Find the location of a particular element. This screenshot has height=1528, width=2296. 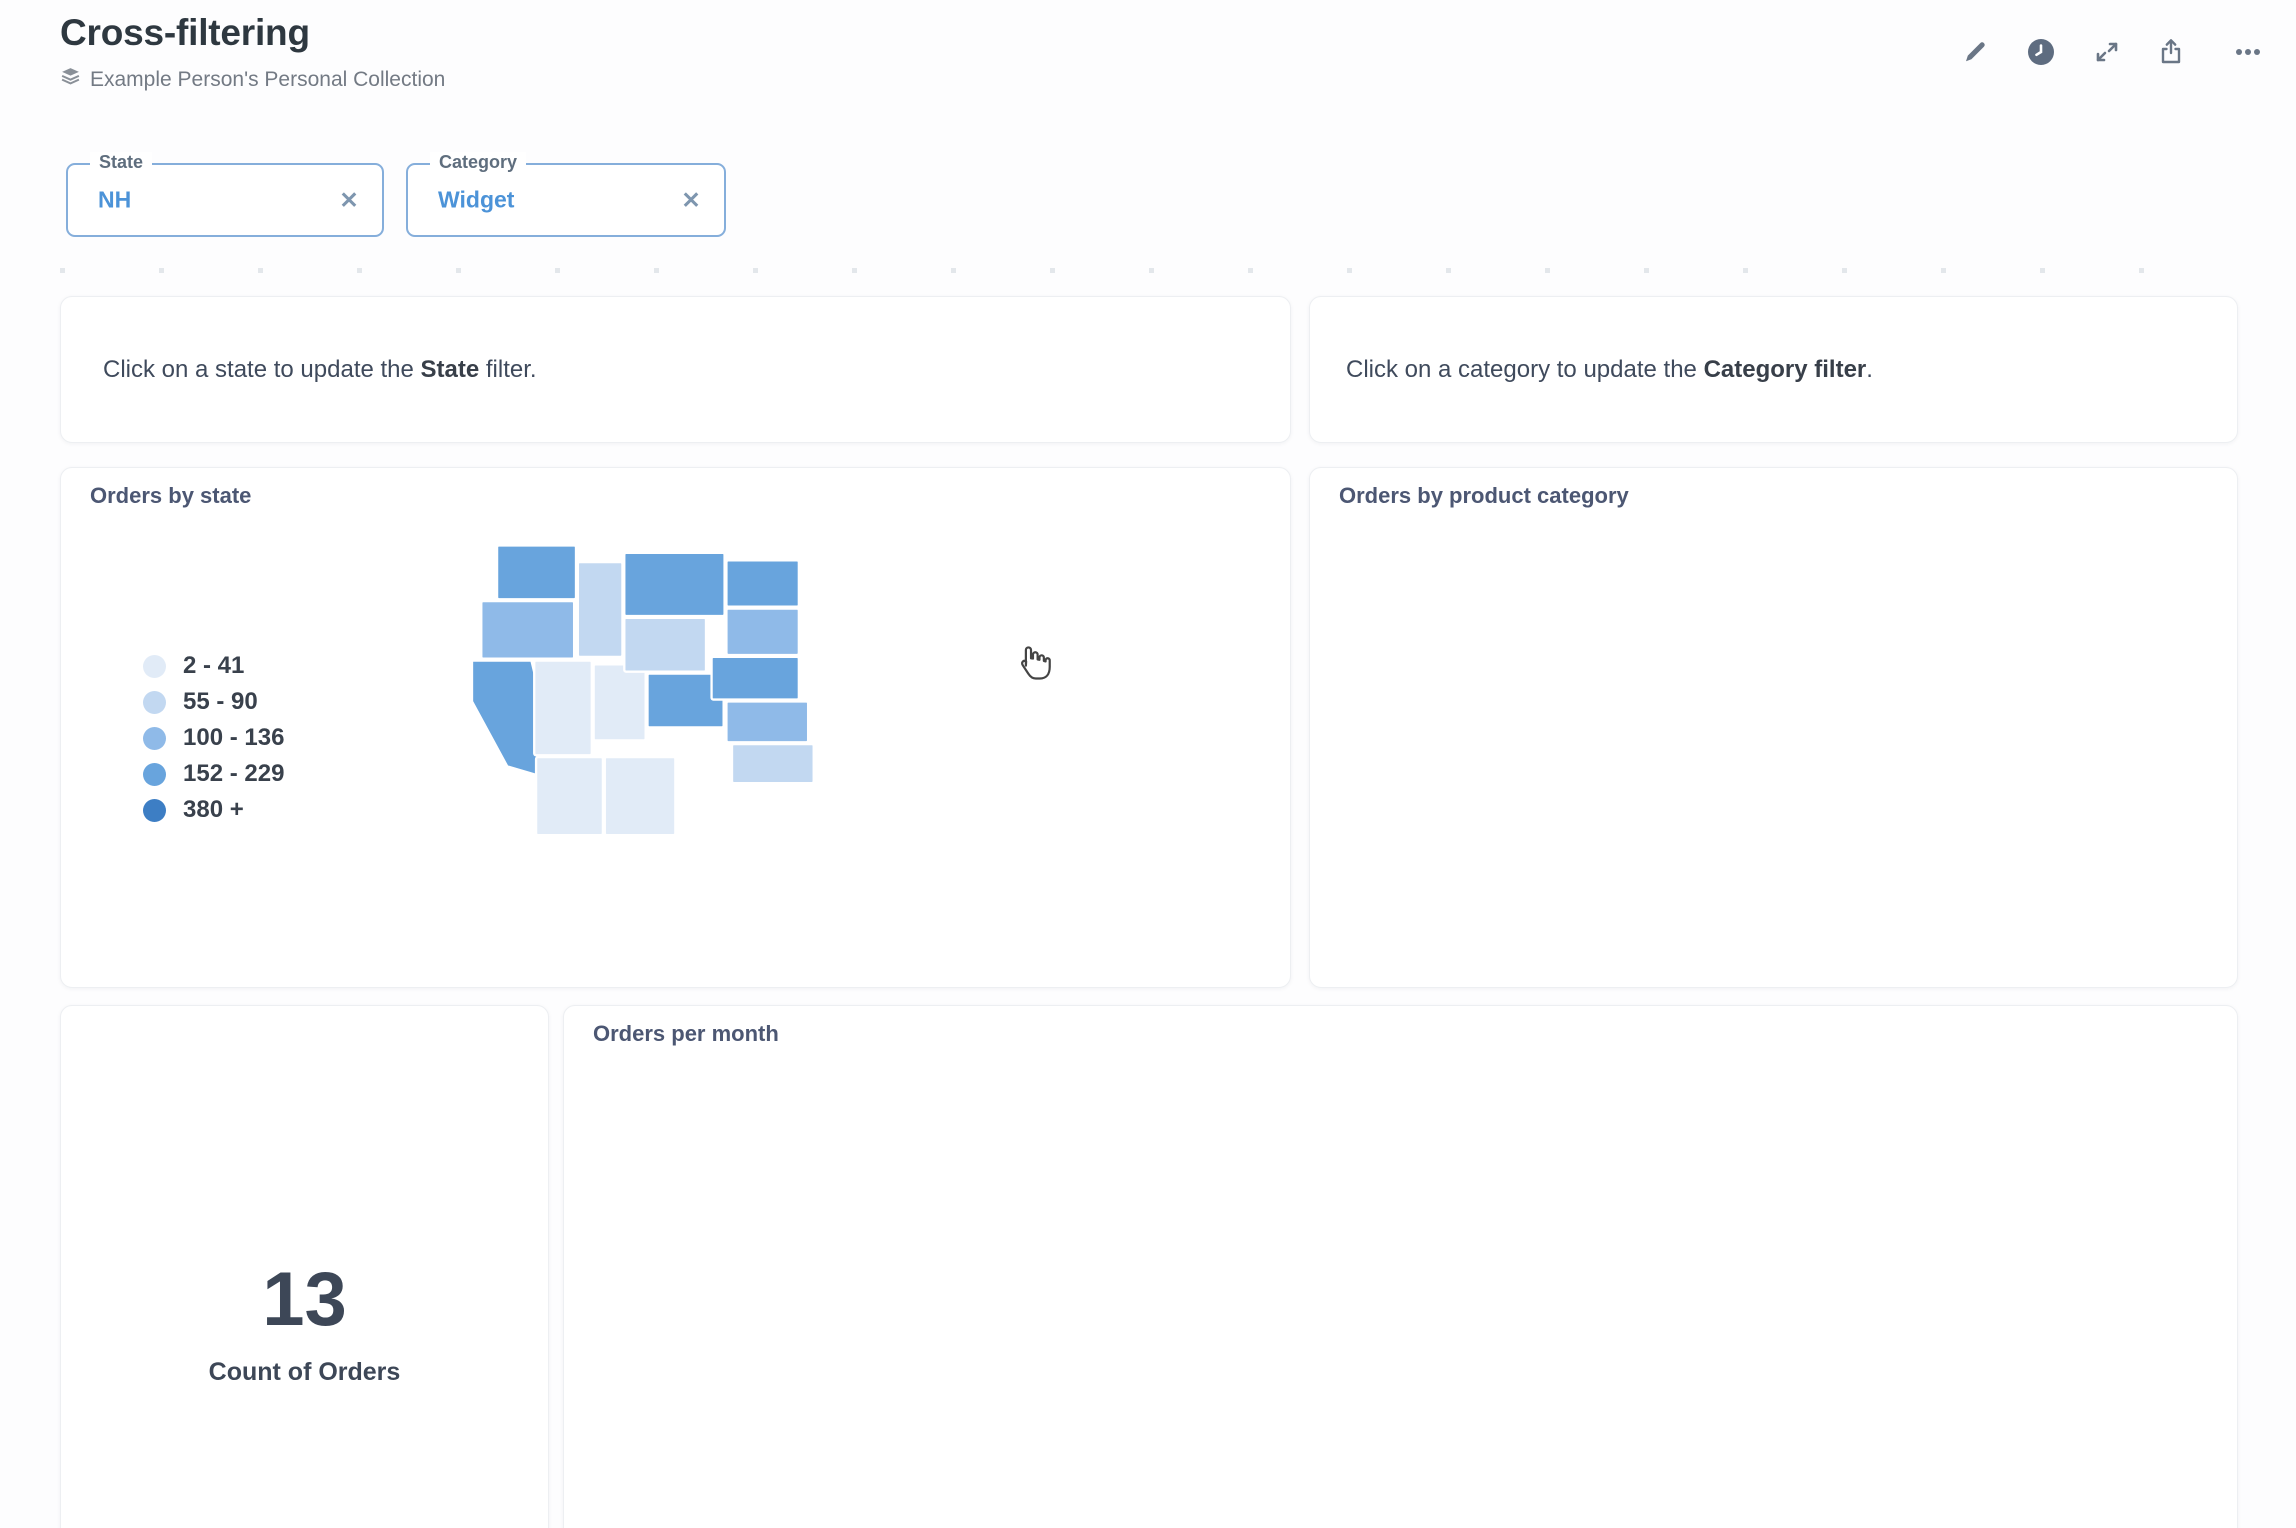

filter-category-label: Category is located at coordinates (478, 162).